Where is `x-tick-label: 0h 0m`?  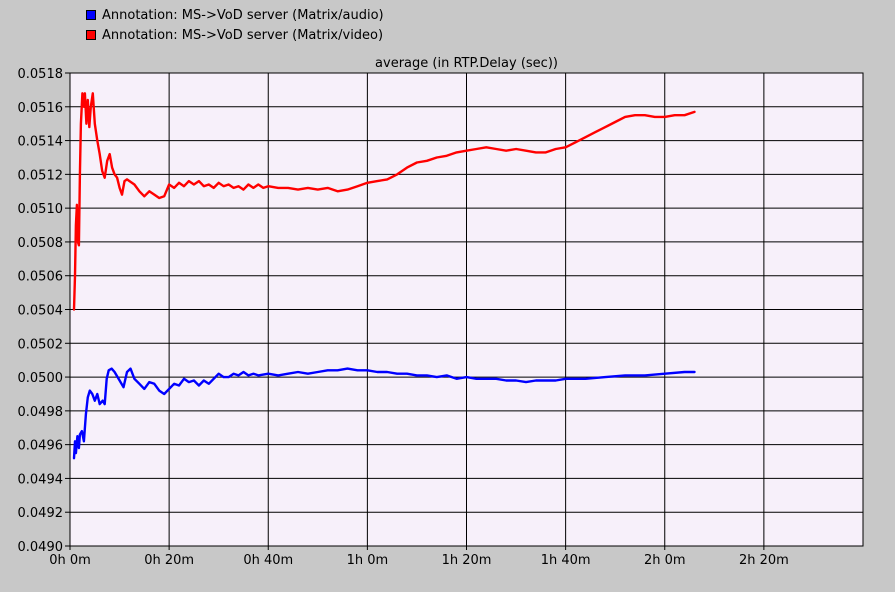
x-tick-label: 0h 0m is located at coordinates (70, 560).